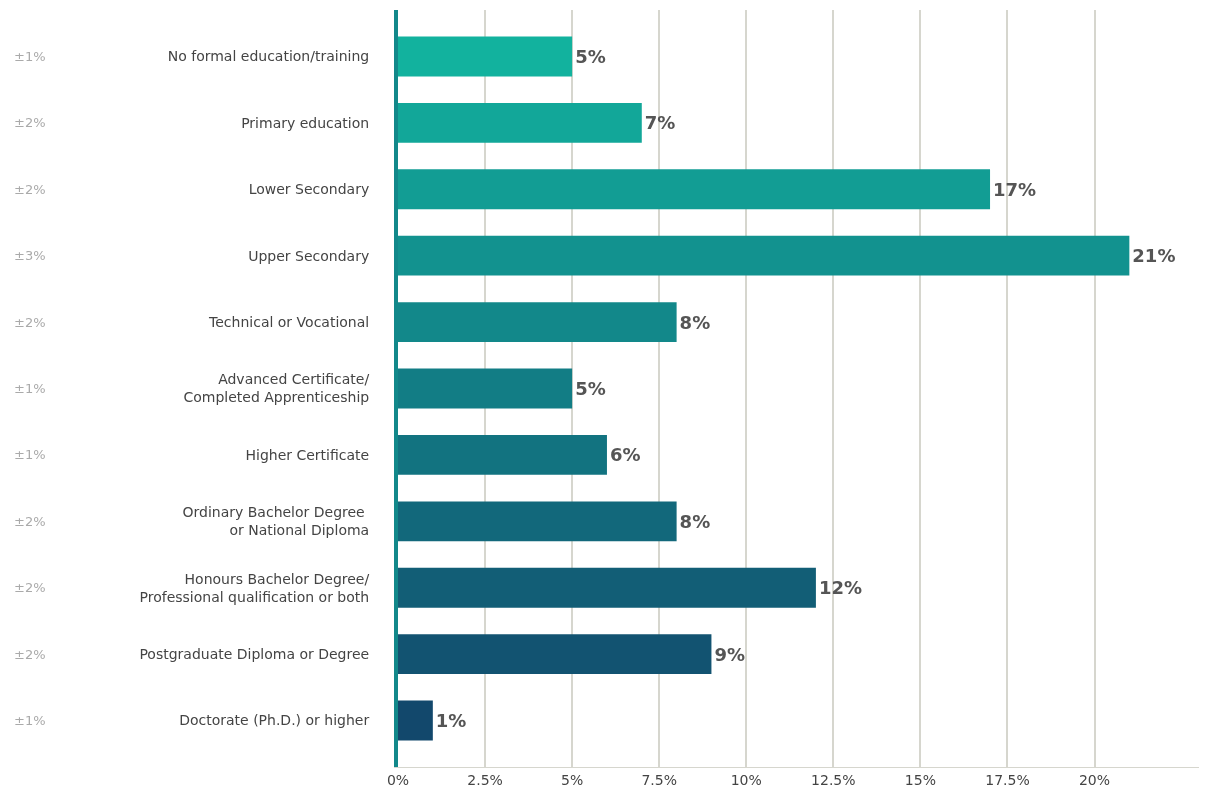  Describe the element at coordinates (659, 779) in the screenshot. I see `x-tick-label: 7.5%` at that location.